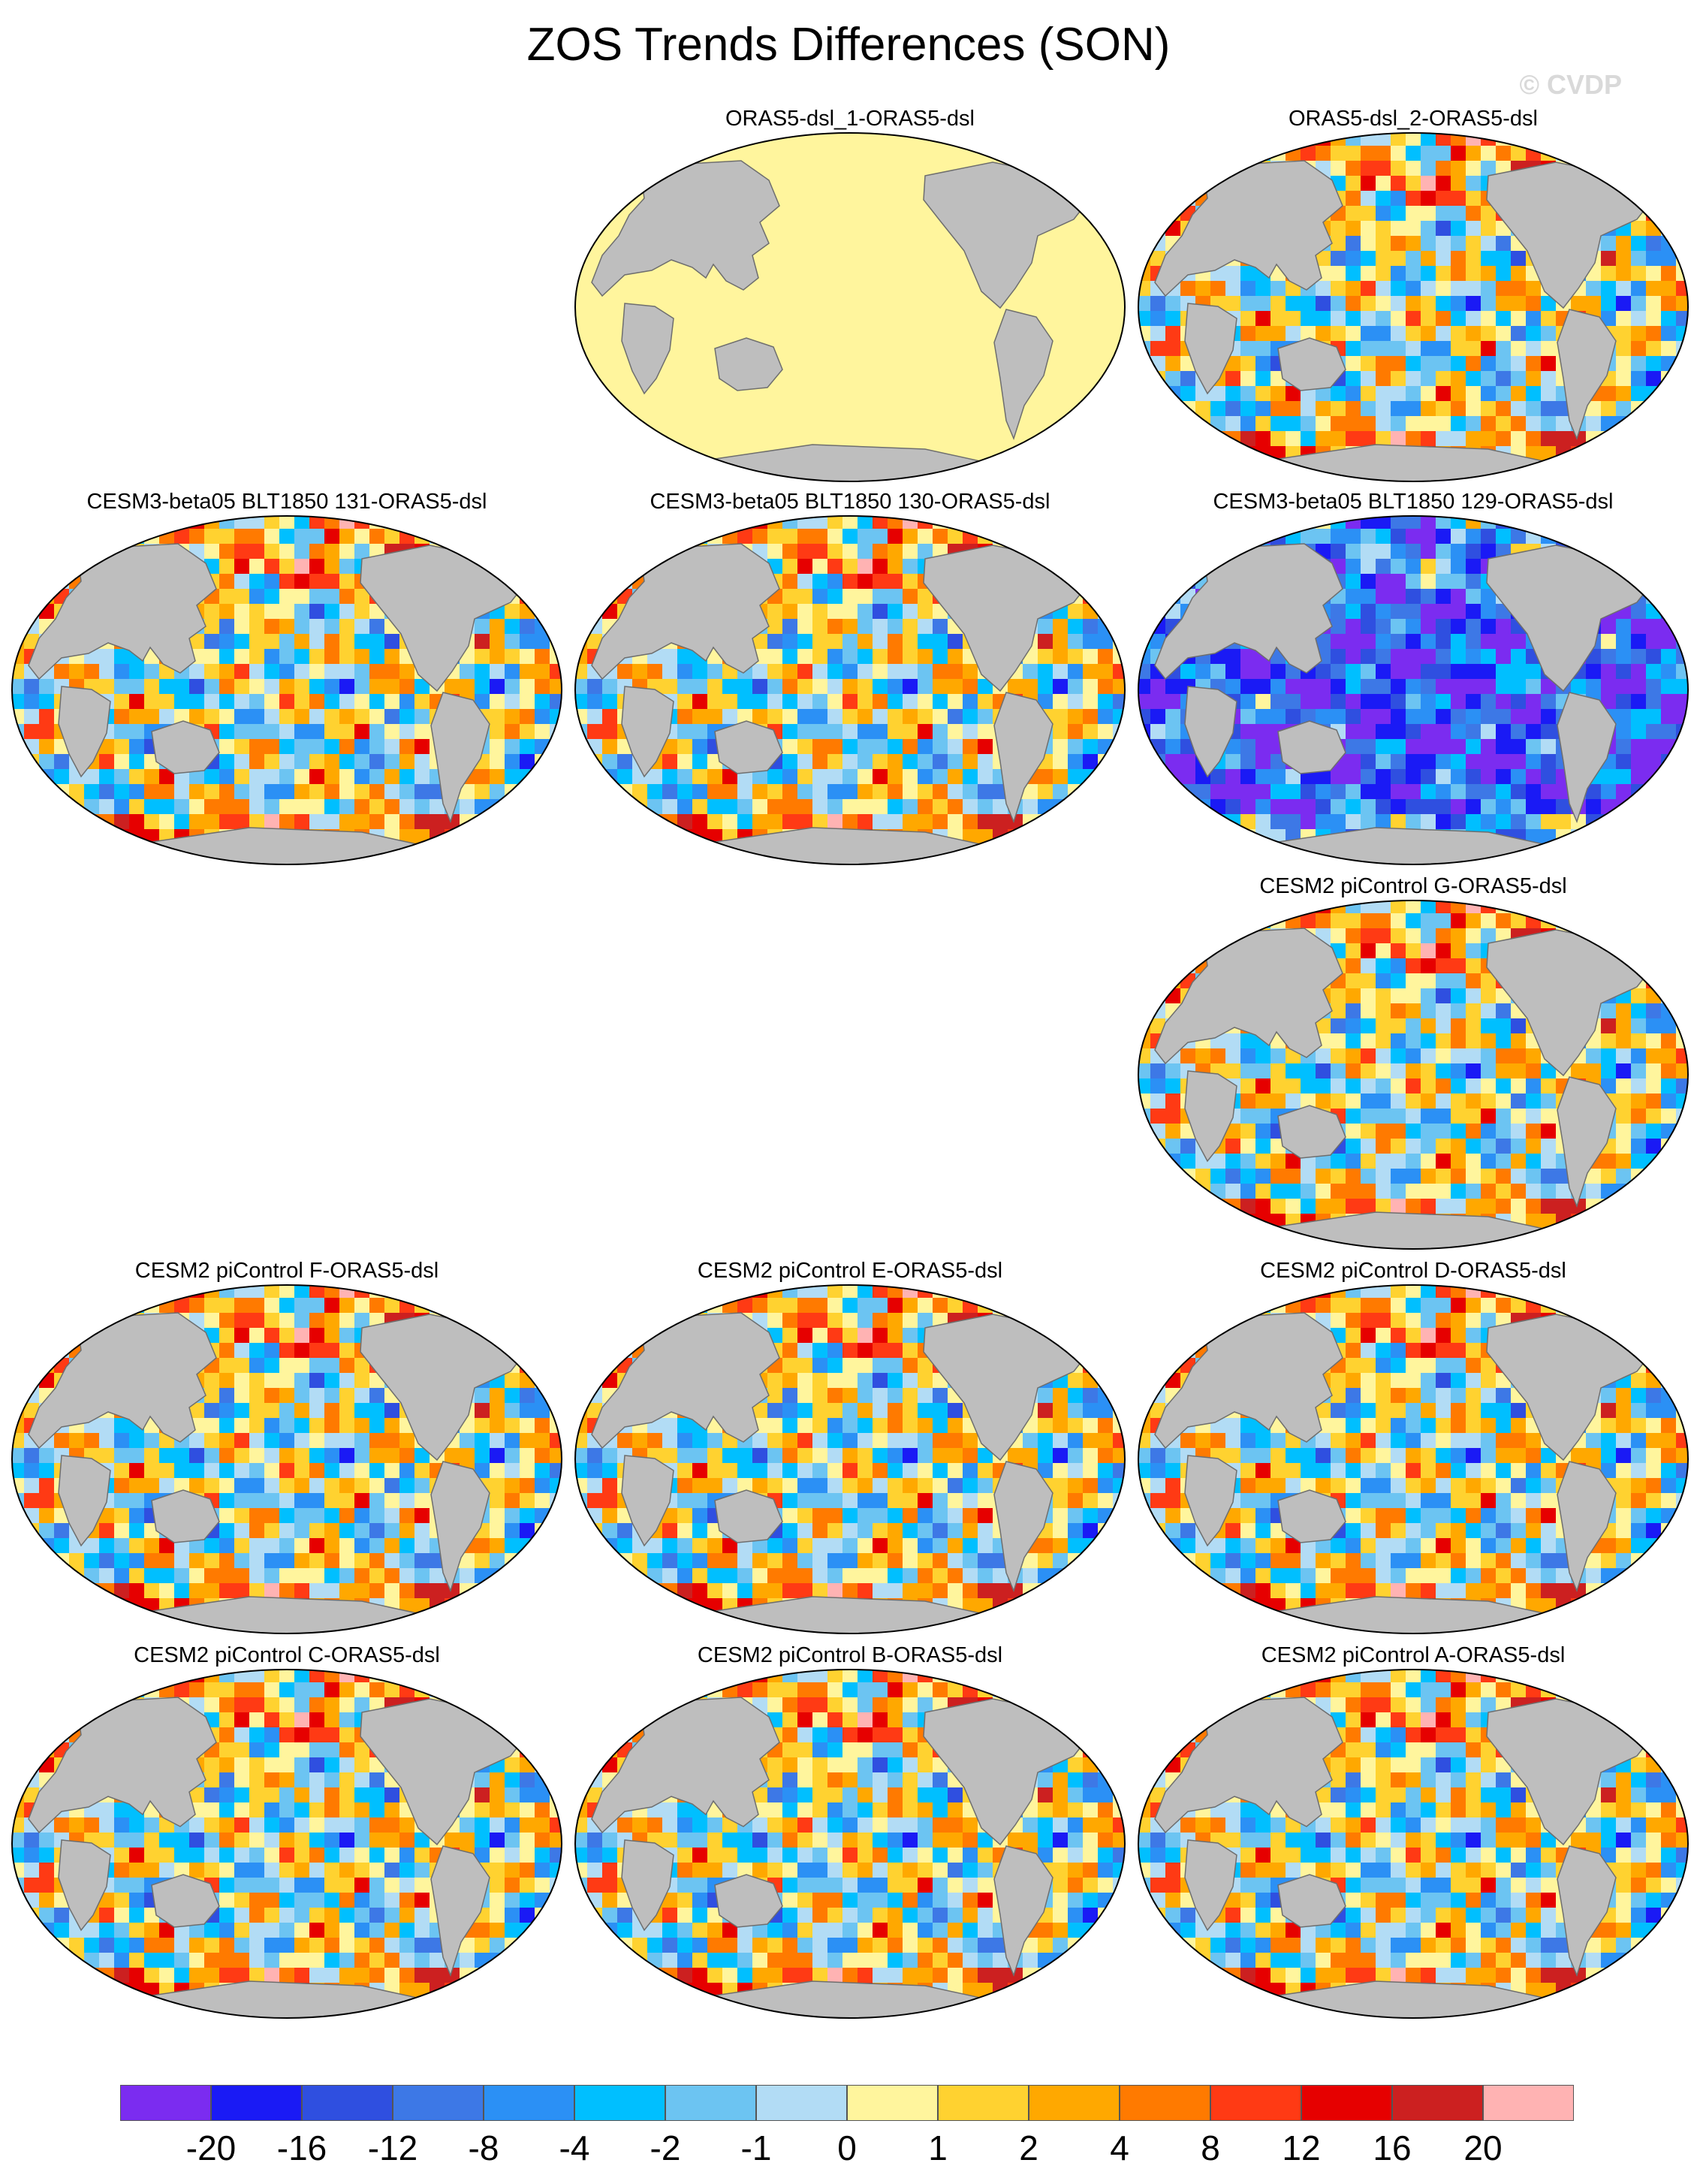  Describe the element at coordinates (850, 502) in the screenshot. I see `panel-title: CESM3-beta05 BLT1850 130-ORAS5-dsl` at that location.